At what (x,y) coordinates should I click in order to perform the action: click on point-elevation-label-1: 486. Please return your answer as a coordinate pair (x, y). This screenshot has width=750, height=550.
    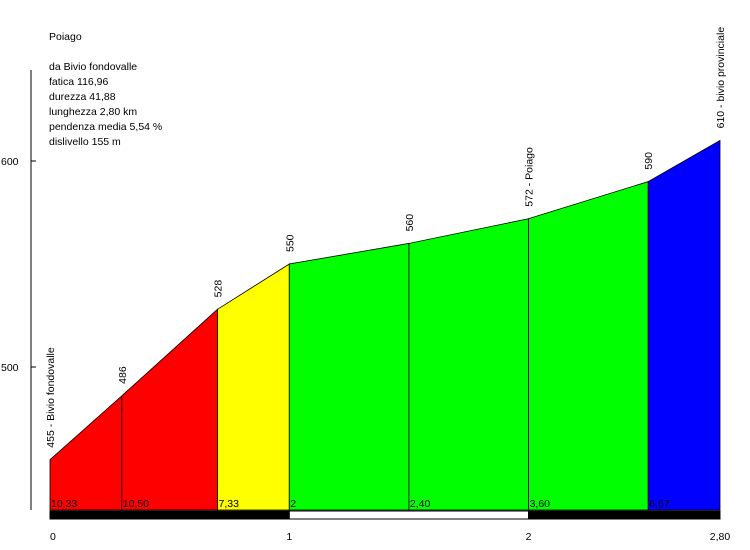
    Looking at the image, I should click on (123, 375).